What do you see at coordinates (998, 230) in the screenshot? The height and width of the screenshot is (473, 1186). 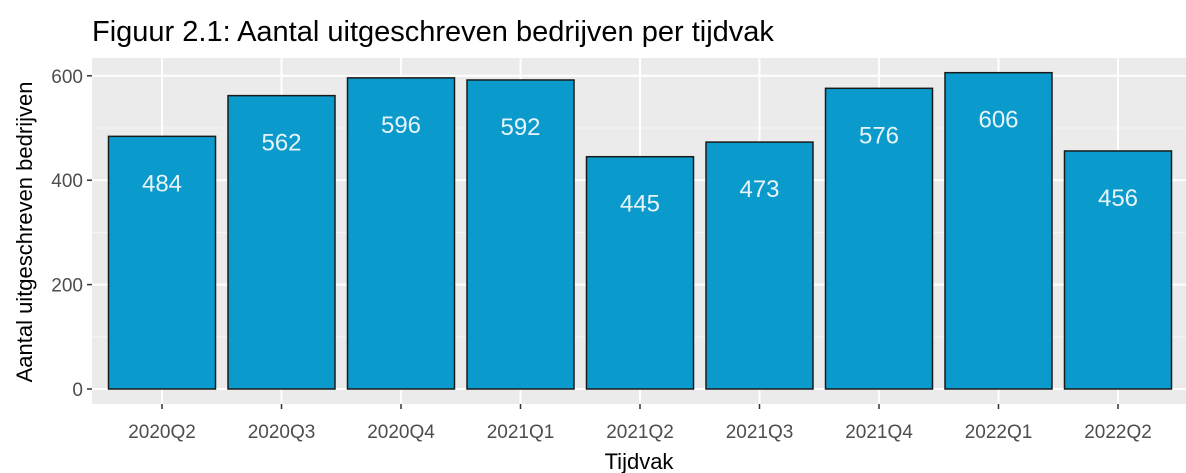 I see `bar-2022Q1` at bounding box center [998, 230].